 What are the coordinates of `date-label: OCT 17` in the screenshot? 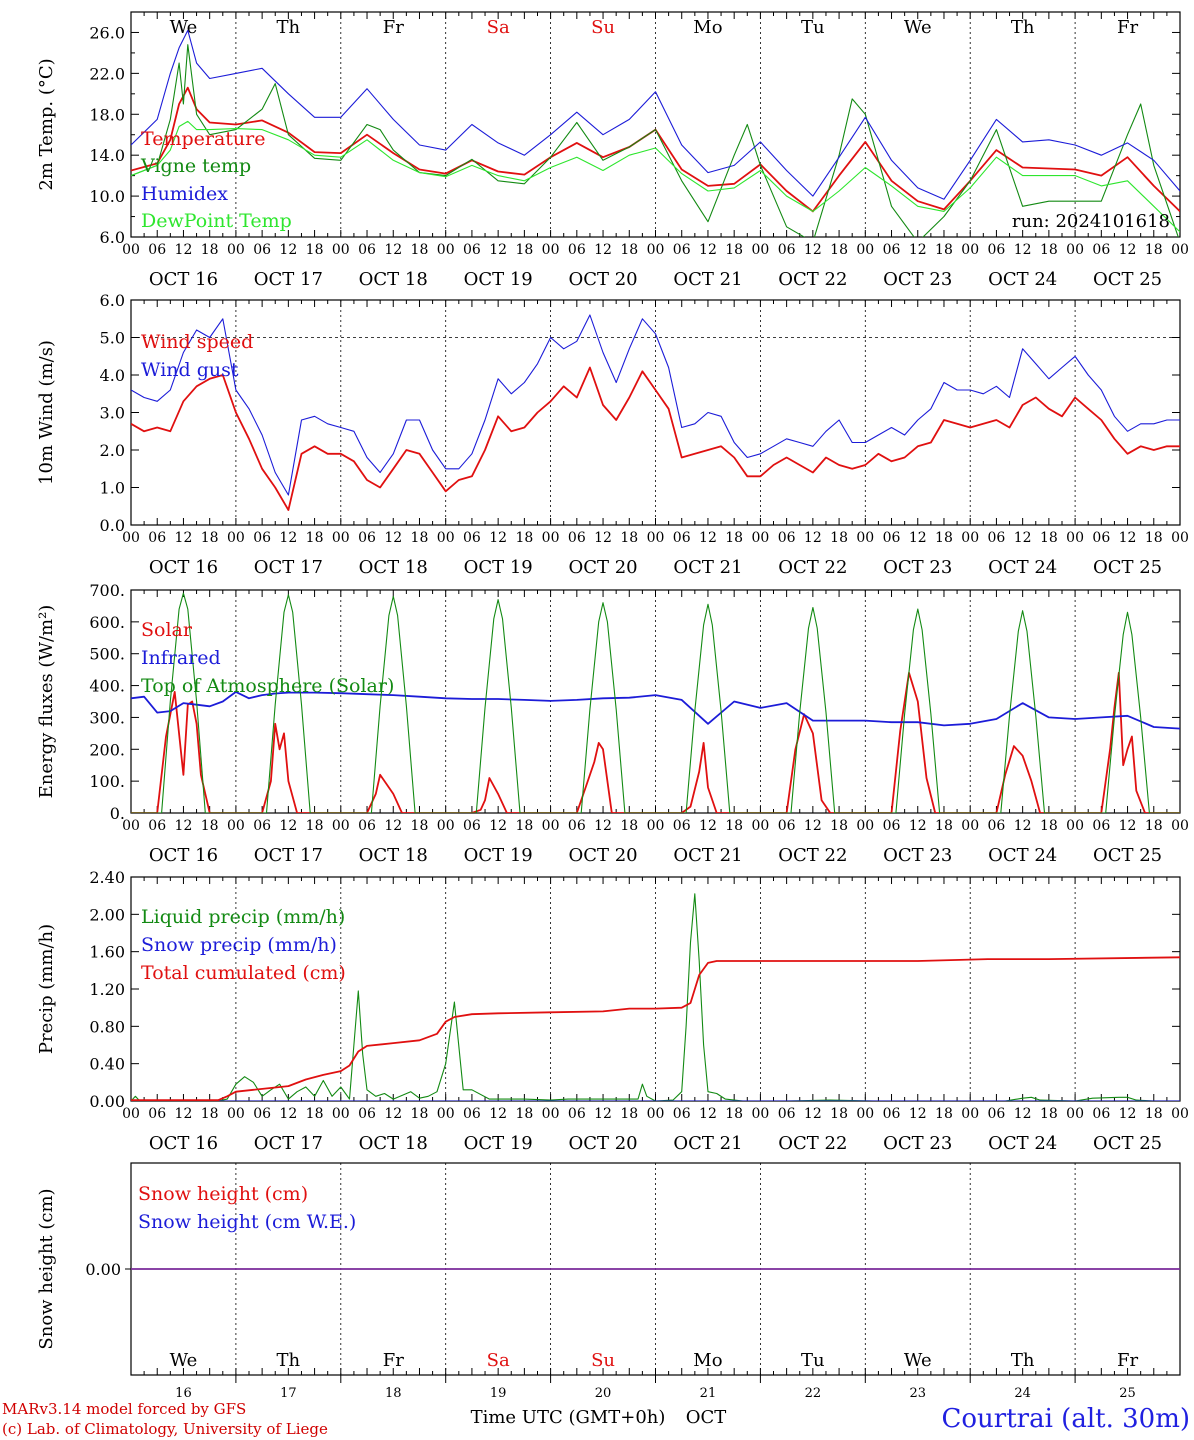 It's located at (288, 1143).